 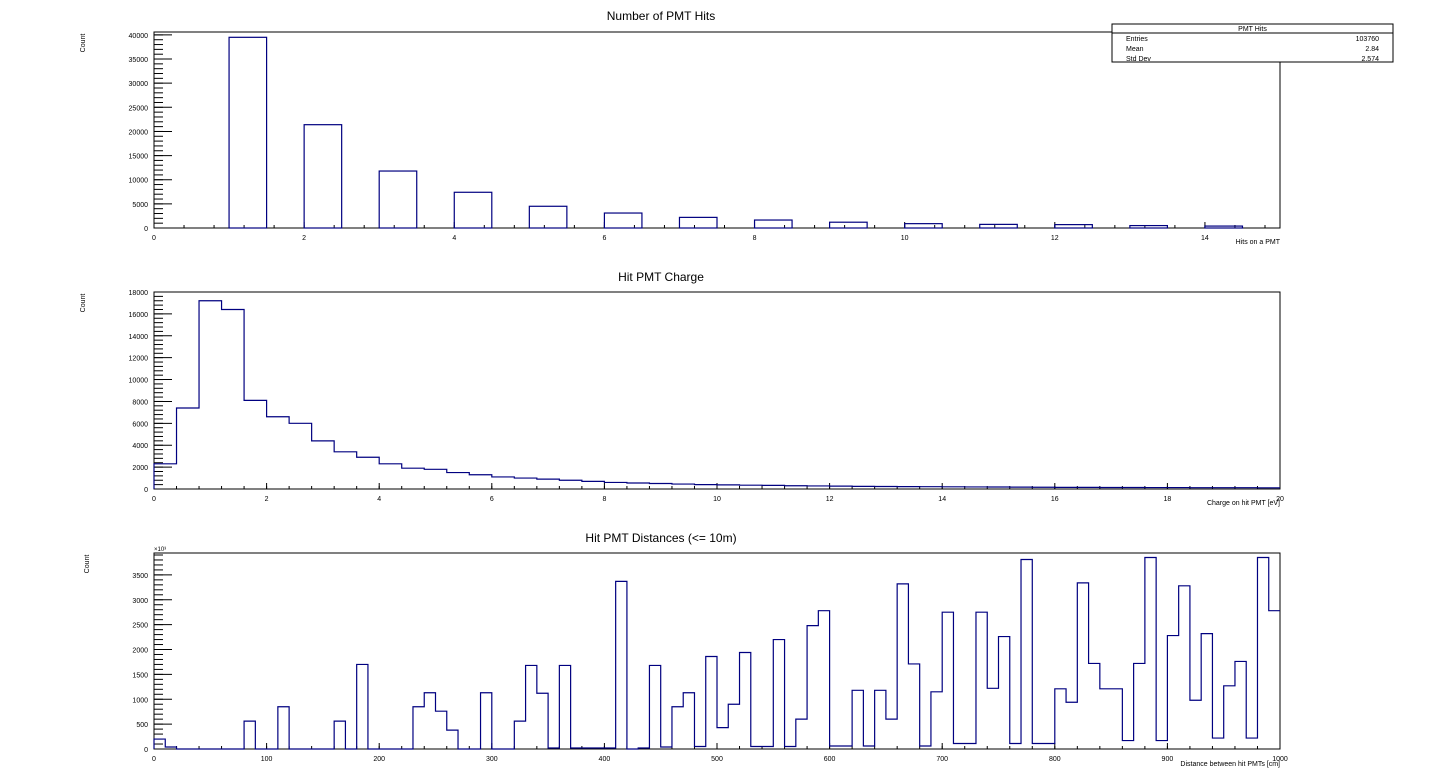 I want to click on x-tick-label: 20, so click(x=1280, y=499).